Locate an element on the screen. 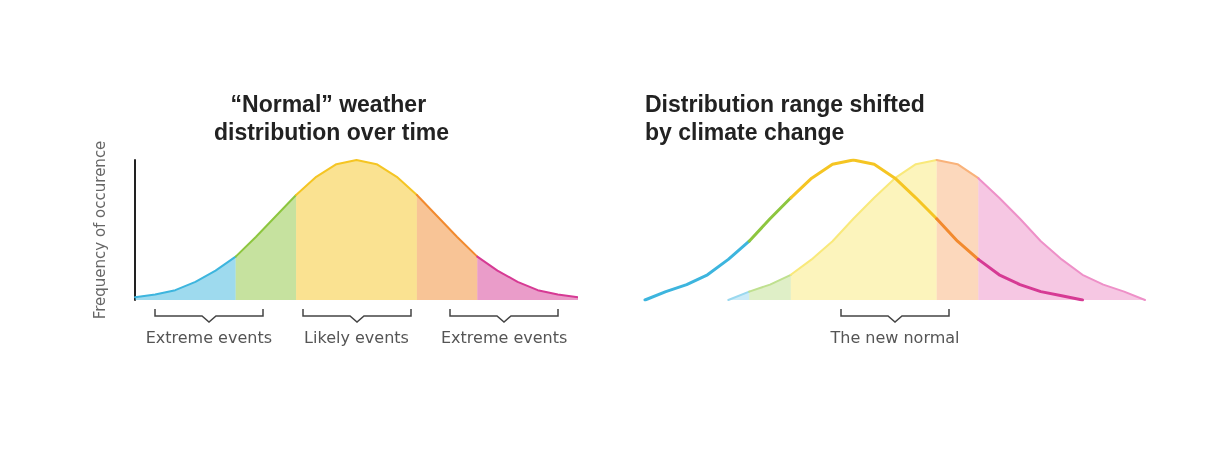 The image size is (1222, 466). chart-title: Distribution range shifted by climate change is located at coordinates (788, 118).